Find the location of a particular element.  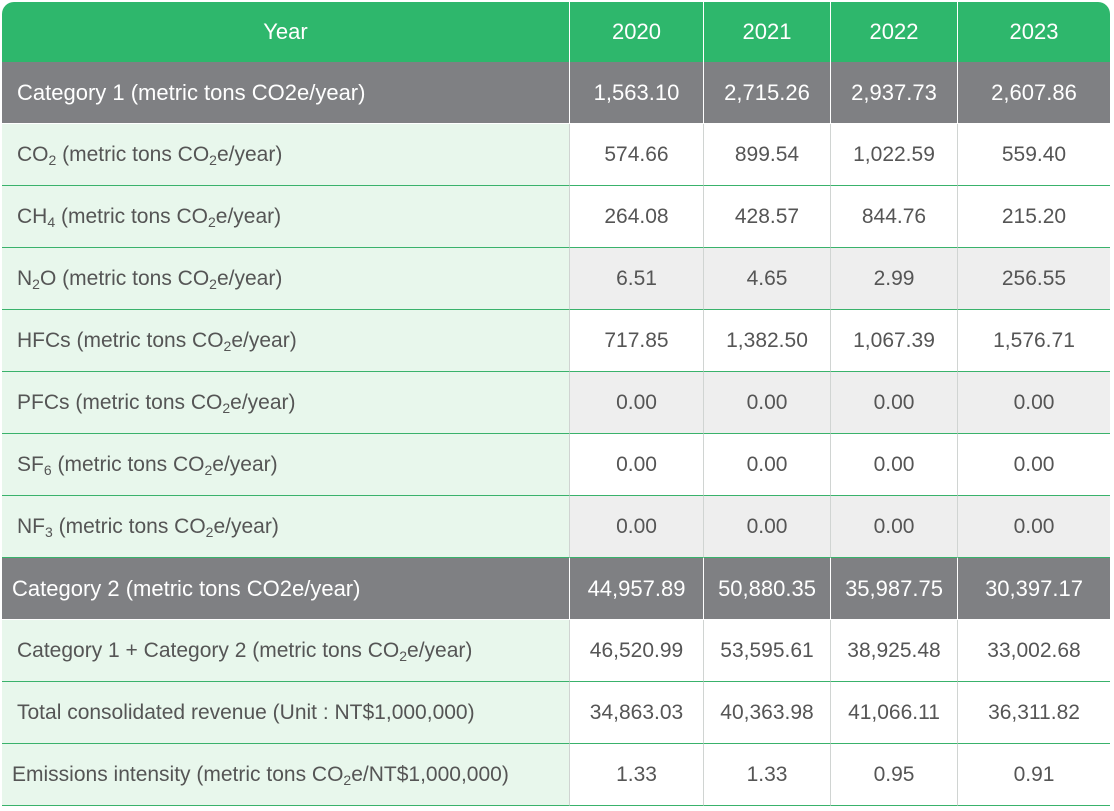

table-cell: 1,022.59 is located at coordinates (894, 155).